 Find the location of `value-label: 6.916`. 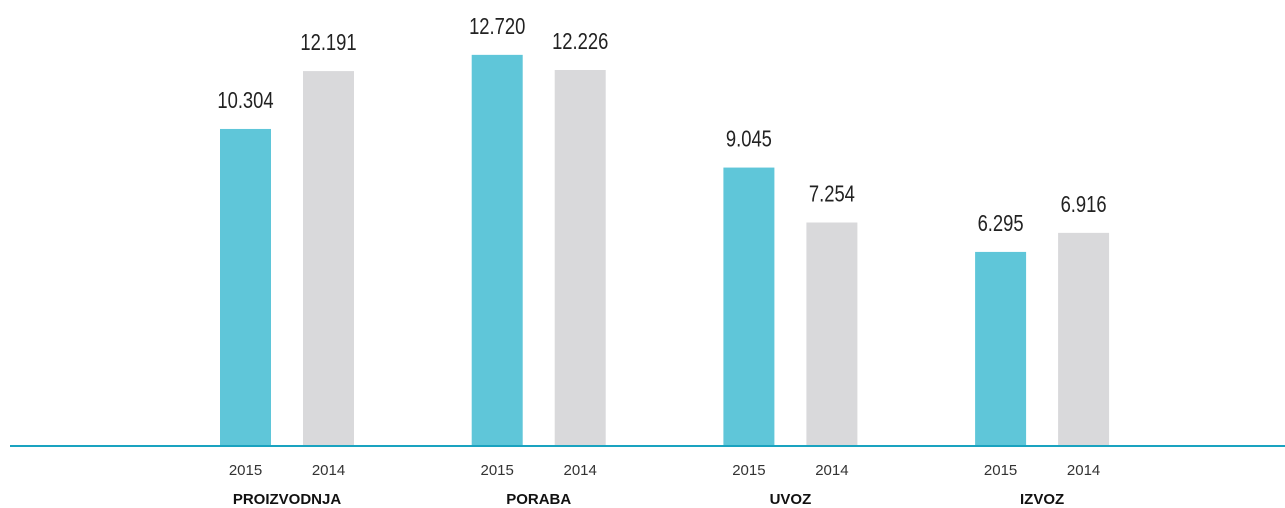

value-label: 6.916 is located at coordinates (1084, 204).